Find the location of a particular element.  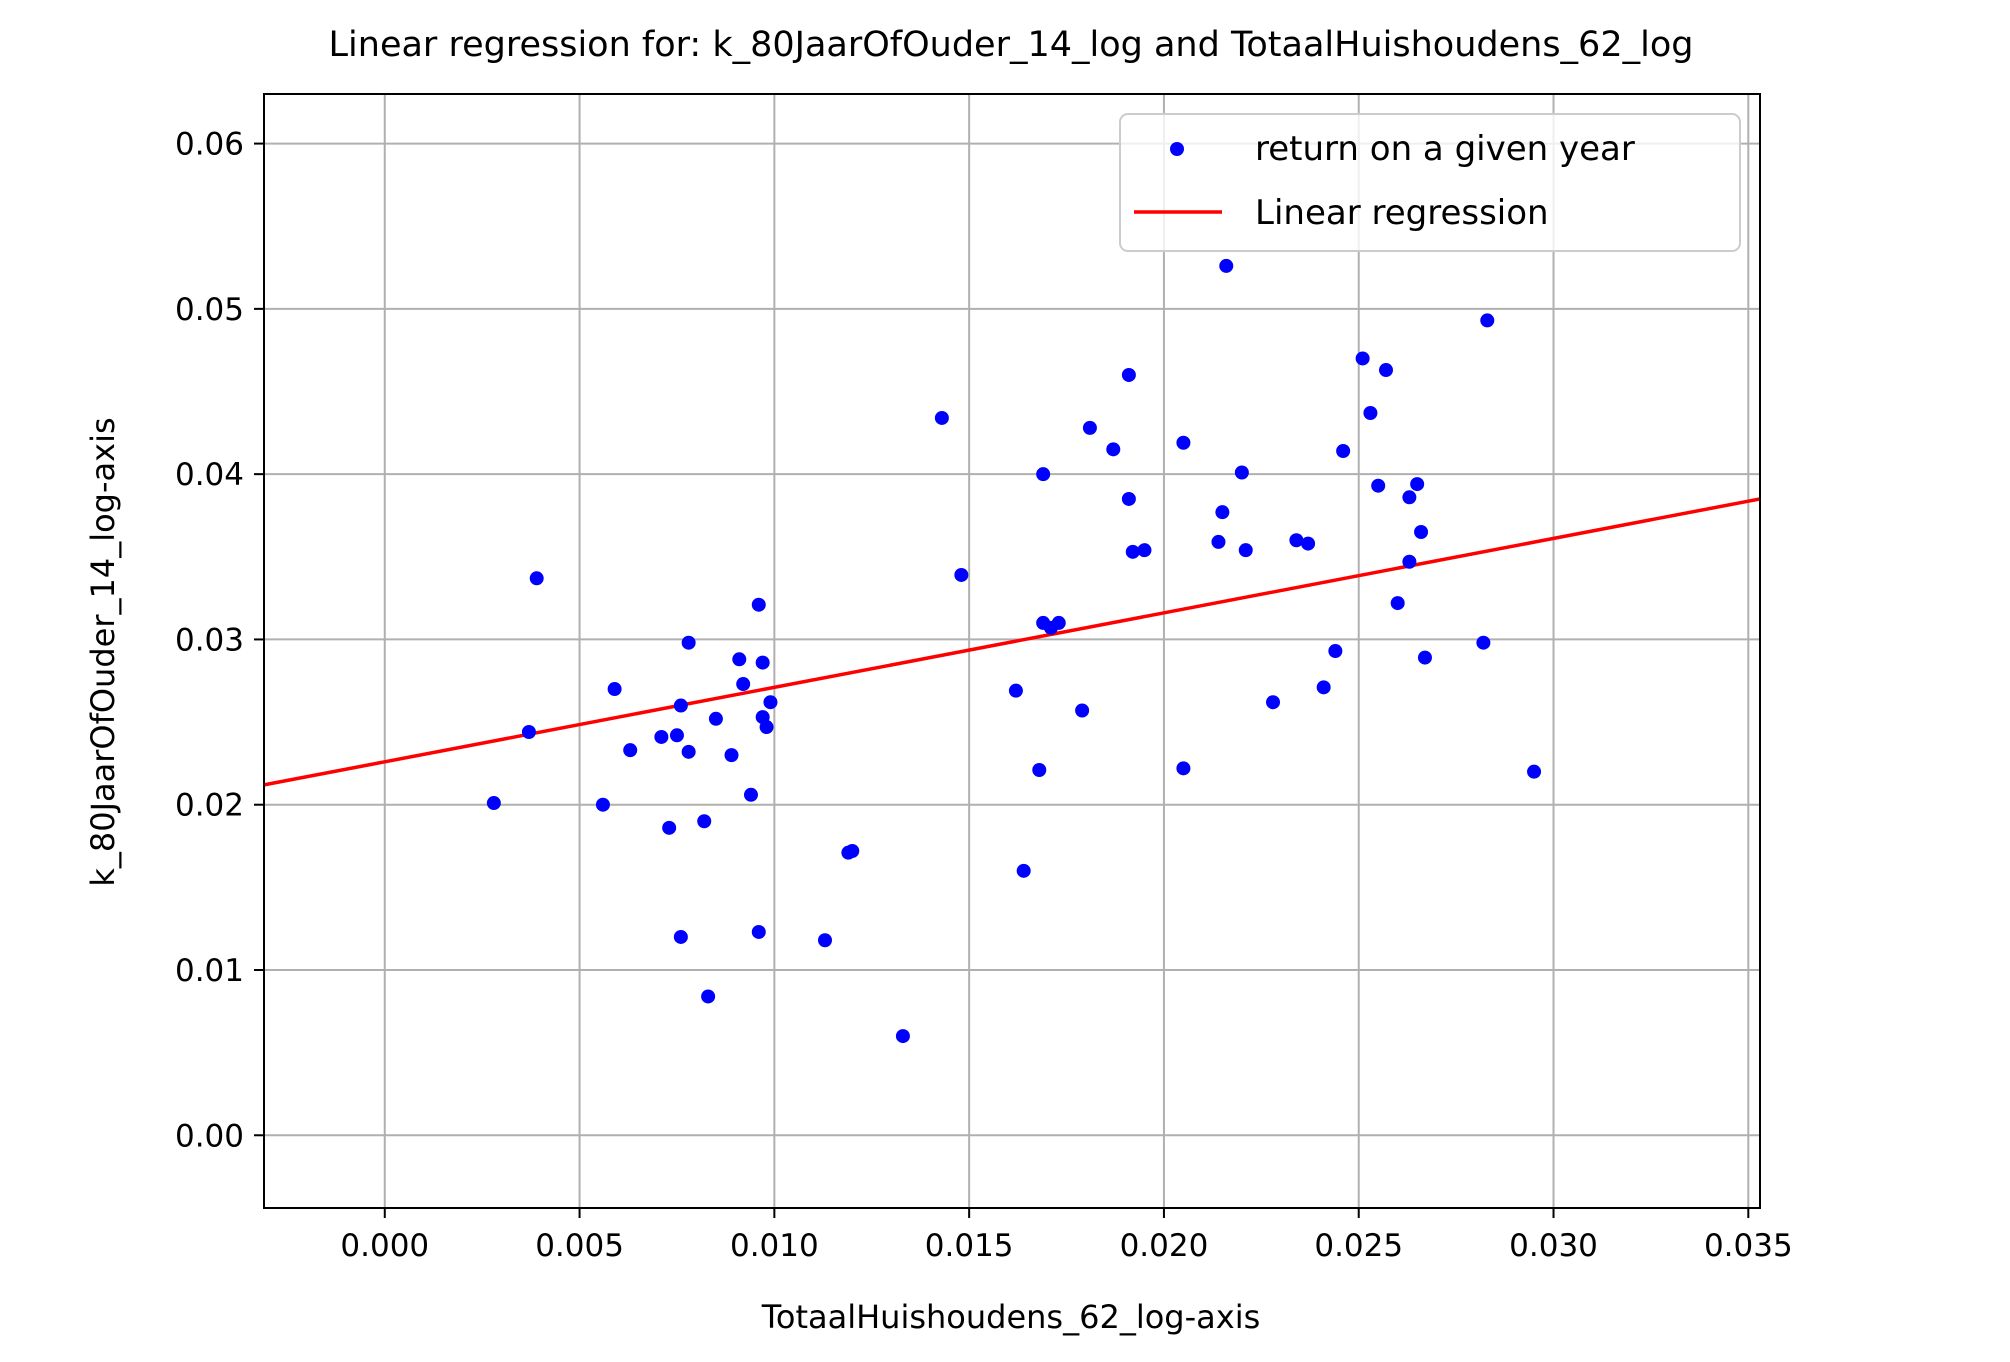

x-tick-label: 0.000 is located at coordinates (384, 1246).